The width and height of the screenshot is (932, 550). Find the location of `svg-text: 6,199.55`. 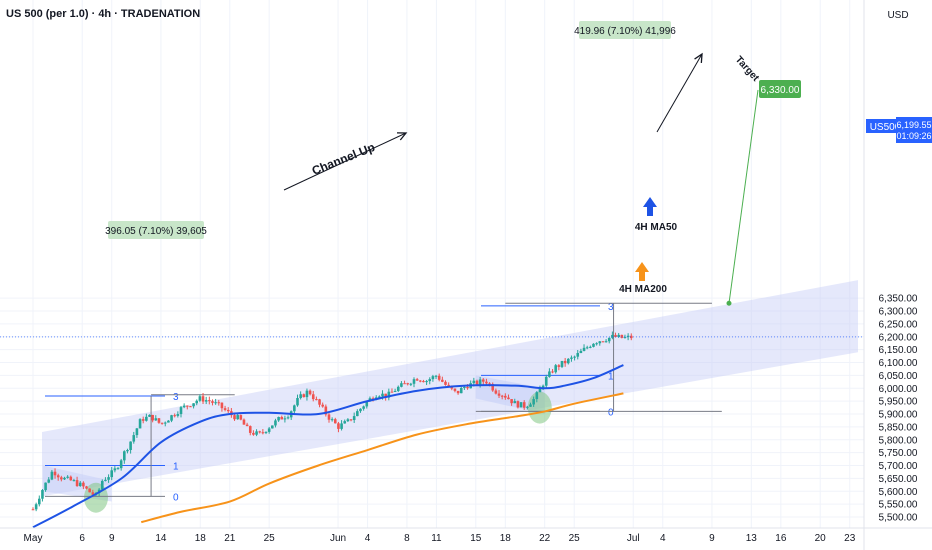

svg-text: 6,199.55 is located at coordinates (913, 125).